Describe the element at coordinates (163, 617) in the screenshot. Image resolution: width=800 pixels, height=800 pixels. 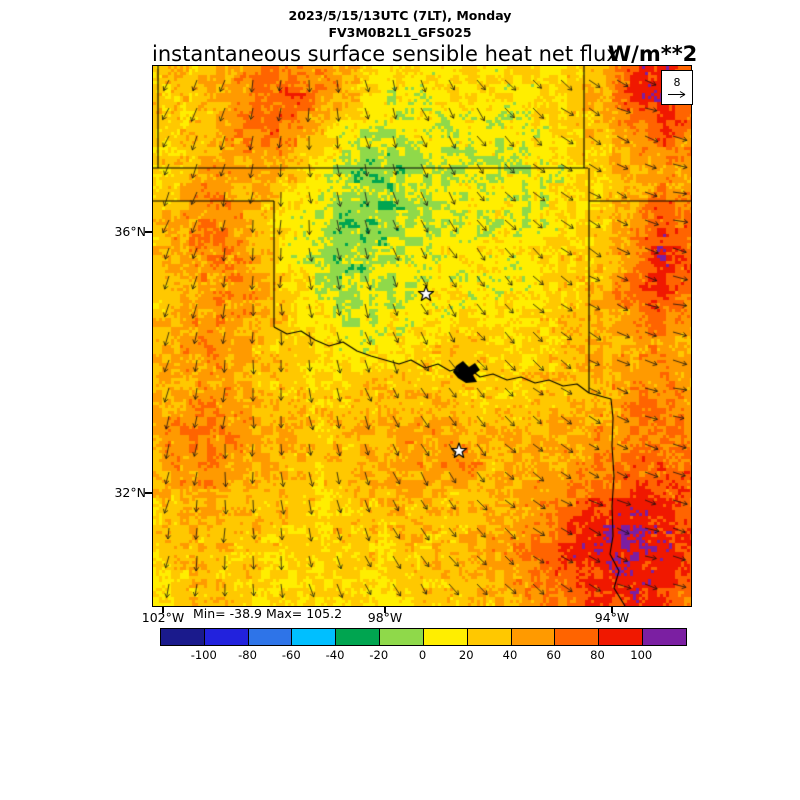
I see `lon-label-102w: 102°W` at that location.